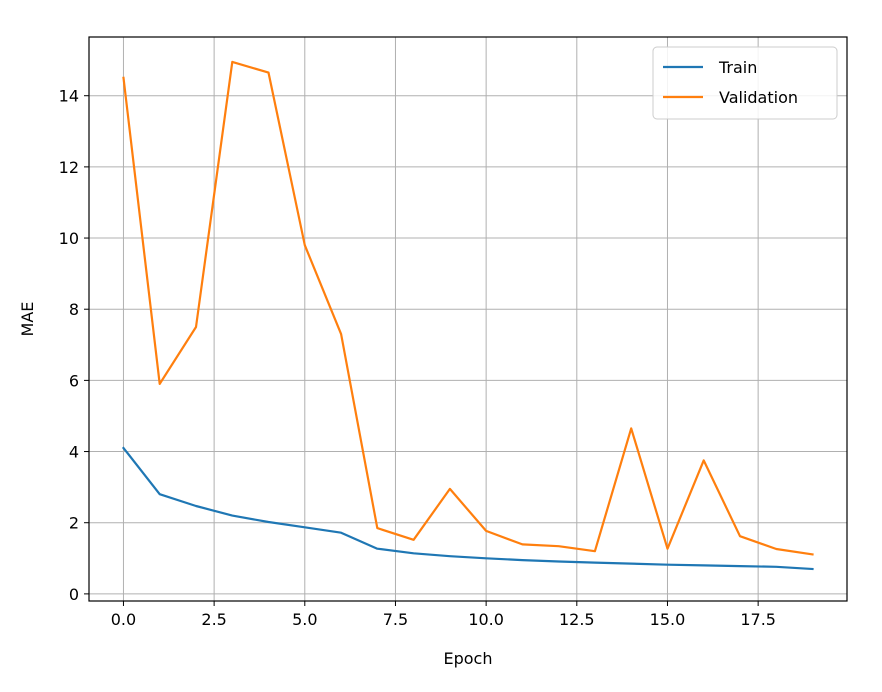 Image resolution: width=882 pixels, height=692 pixels. Describe the element at coordinates (74, 523) in the screenshot. I see `y-tick-label: 2` at that location.